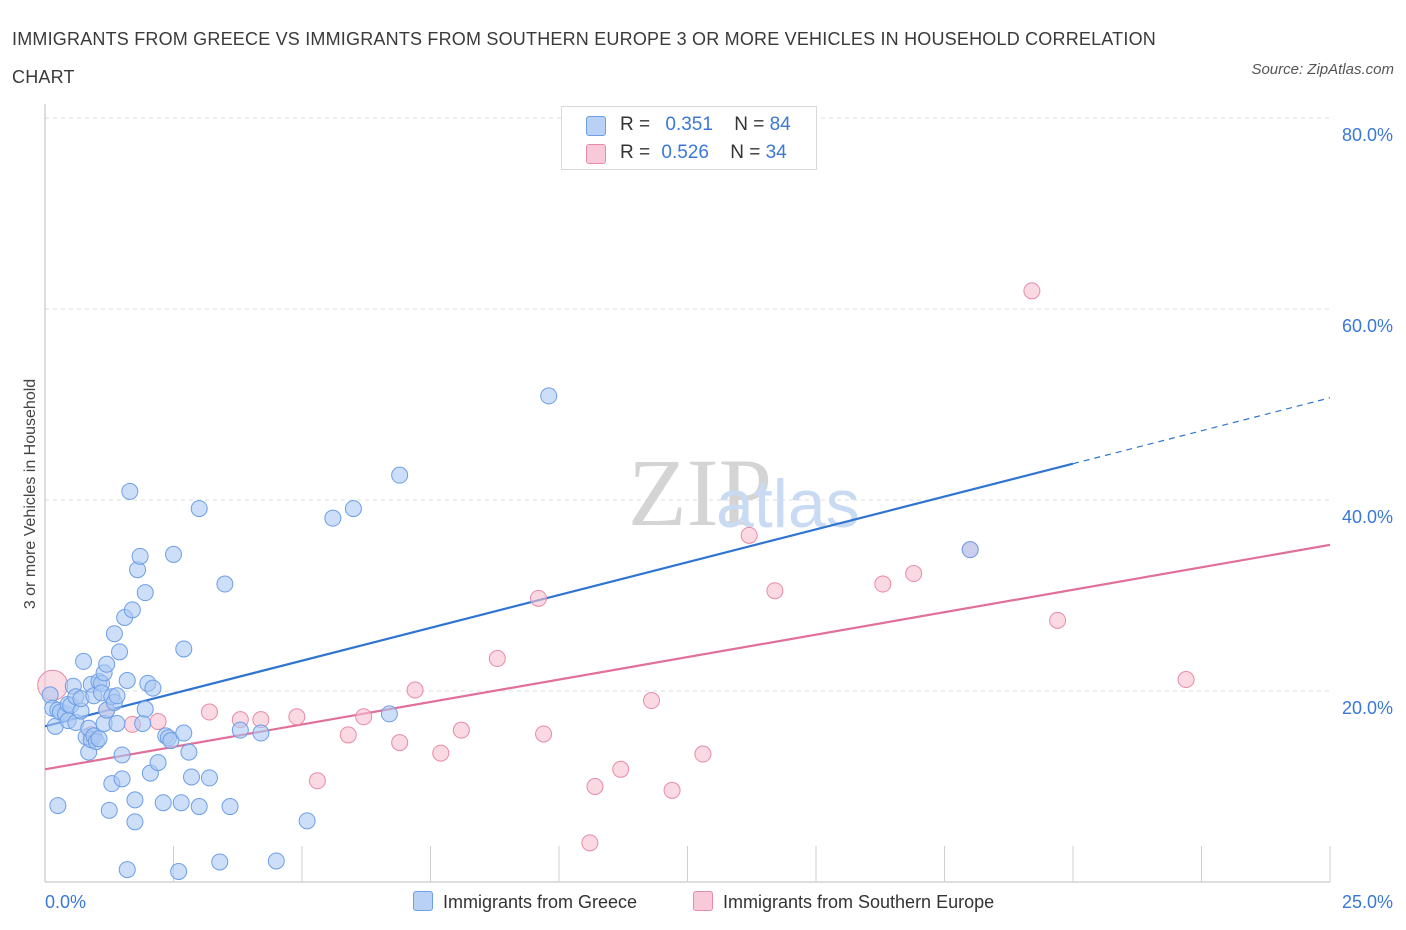 This screenshot has width=1406, height=930. I want to click on legend-n-greece: 84, so click(780, 124).